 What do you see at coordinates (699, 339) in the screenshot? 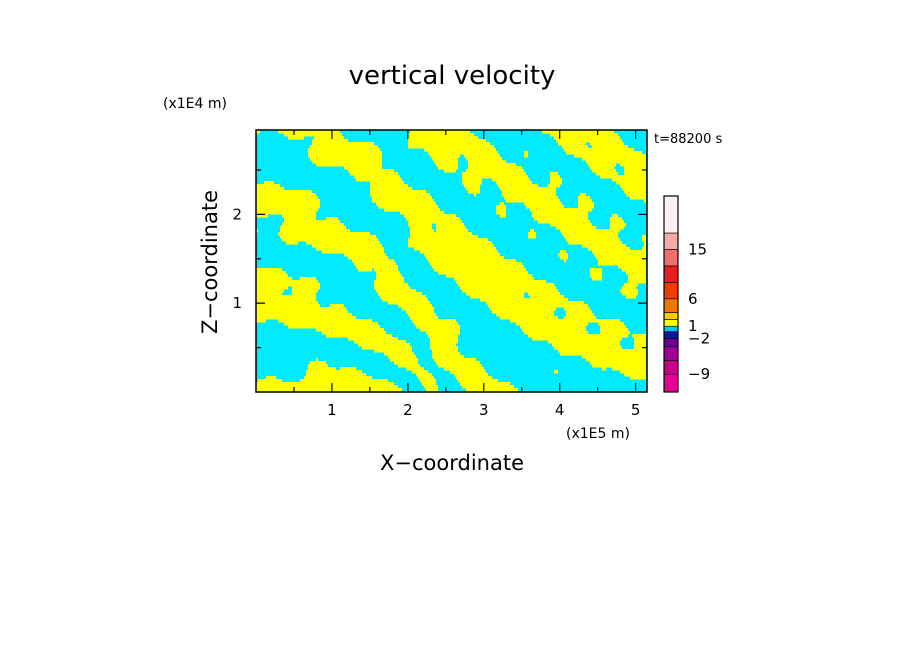
I see `colorbar-tick-label: −2` at bounding box center [699, 339].